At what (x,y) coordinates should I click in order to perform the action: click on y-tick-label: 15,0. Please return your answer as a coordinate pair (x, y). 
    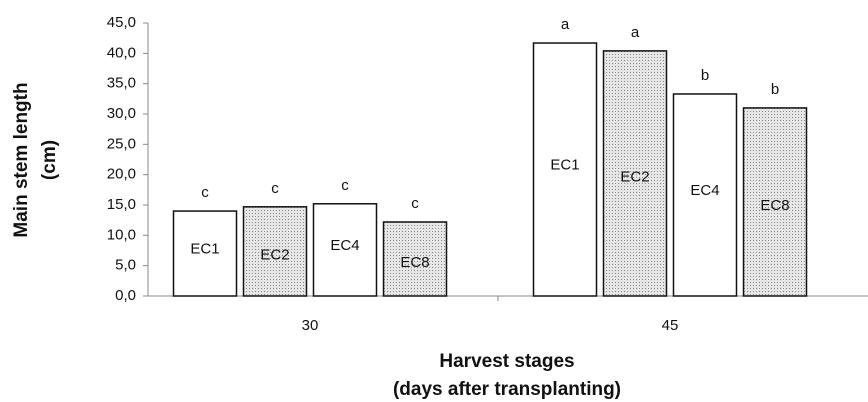
    Looking at the image, I should click on (121, 204).